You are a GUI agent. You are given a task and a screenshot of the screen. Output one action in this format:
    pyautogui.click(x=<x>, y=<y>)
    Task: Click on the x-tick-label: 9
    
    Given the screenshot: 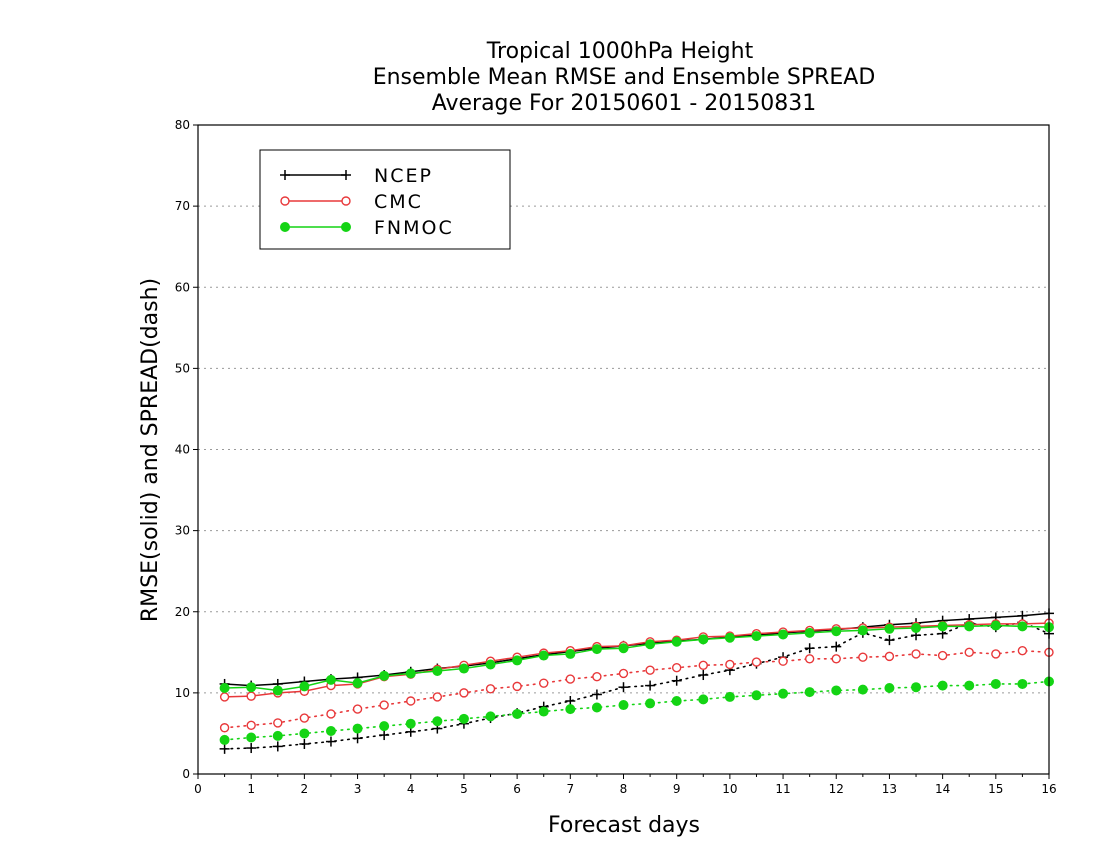 What is the action you would take?
    pyautogui.click(x=677, y=789)
    